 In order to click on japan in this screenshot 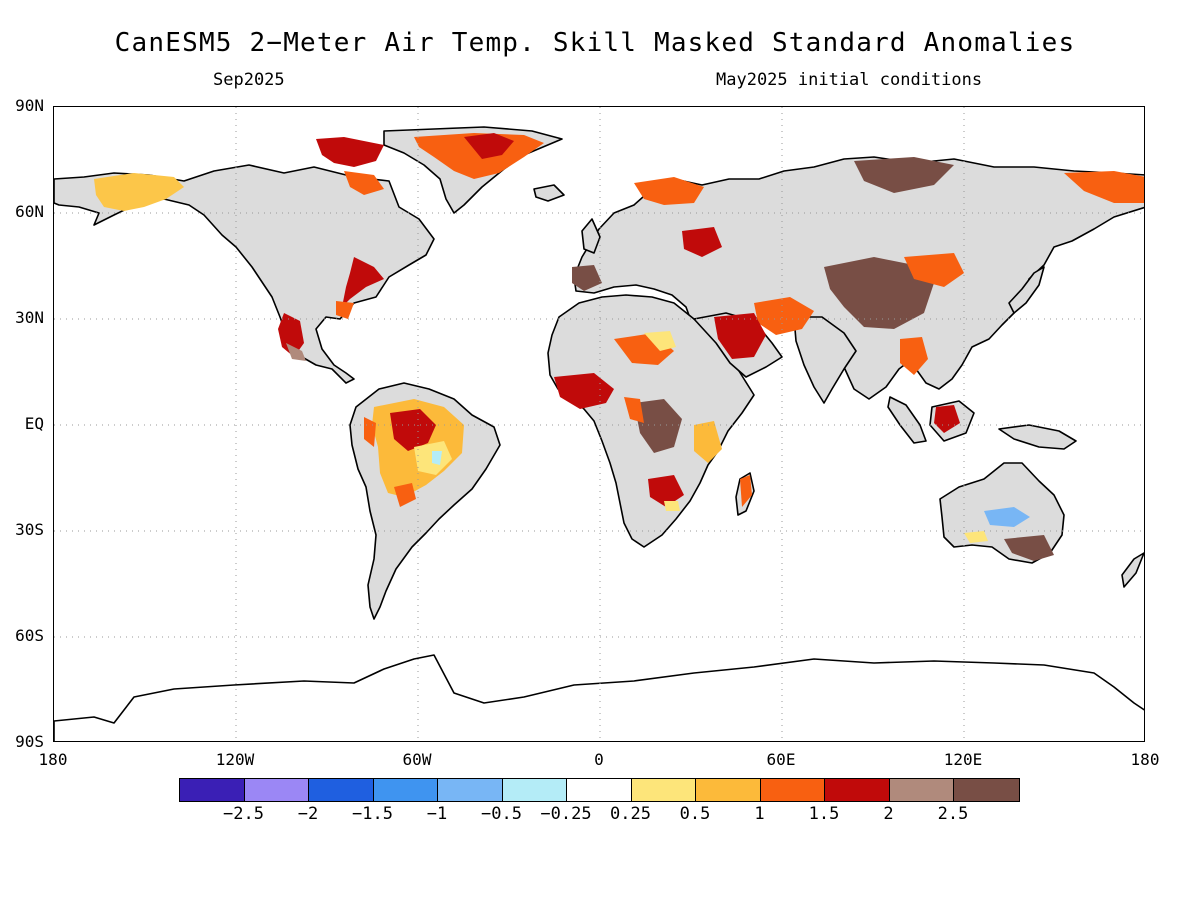, I will do `click(1026, 290)`.